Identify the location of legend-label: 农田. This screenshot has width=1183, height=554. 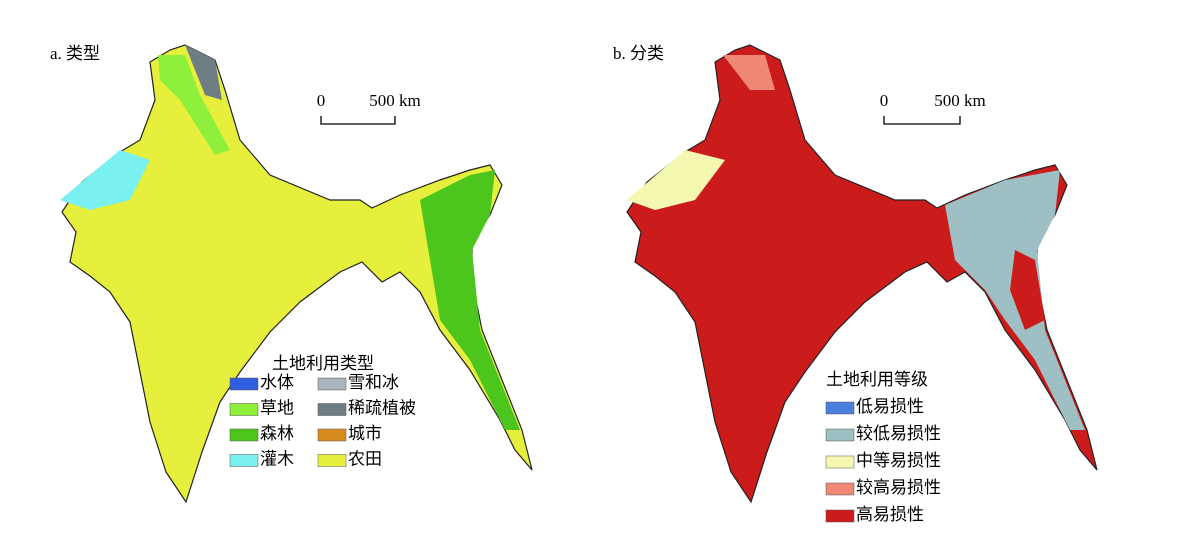
(365, 458).